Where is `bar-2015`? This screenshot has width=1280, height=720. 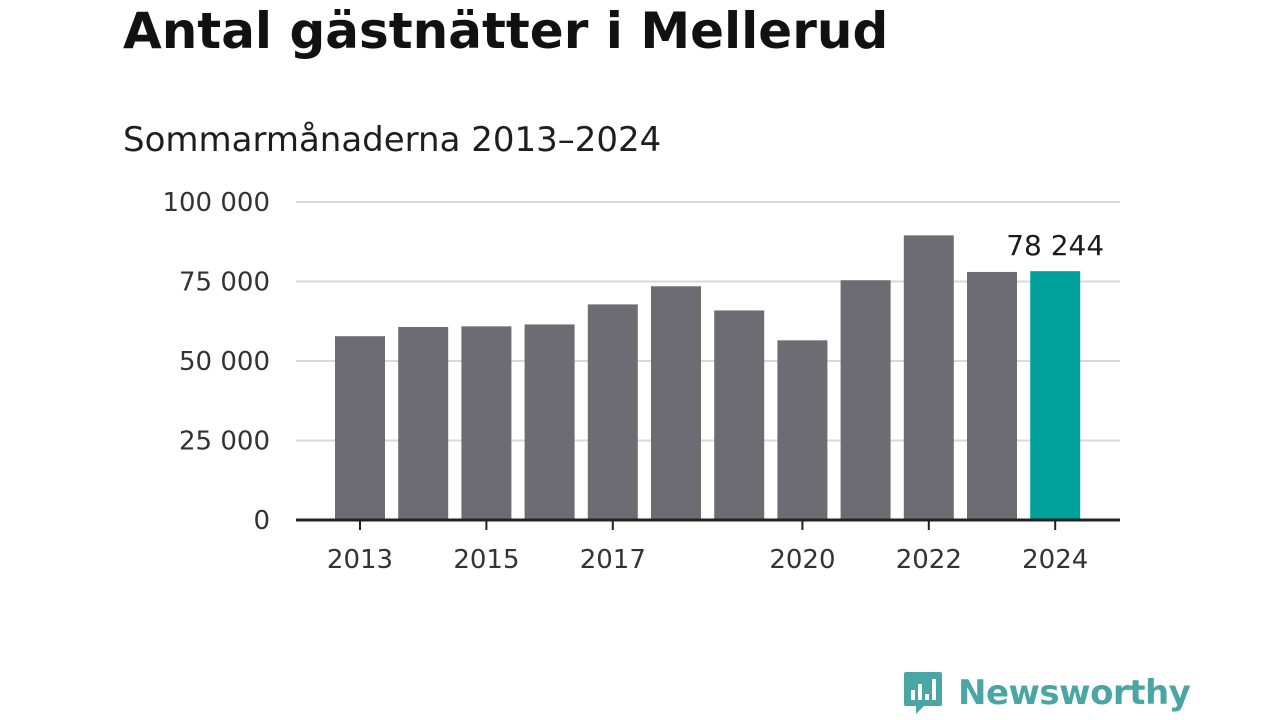
bar-2015 is located at coordinates (486, 423).